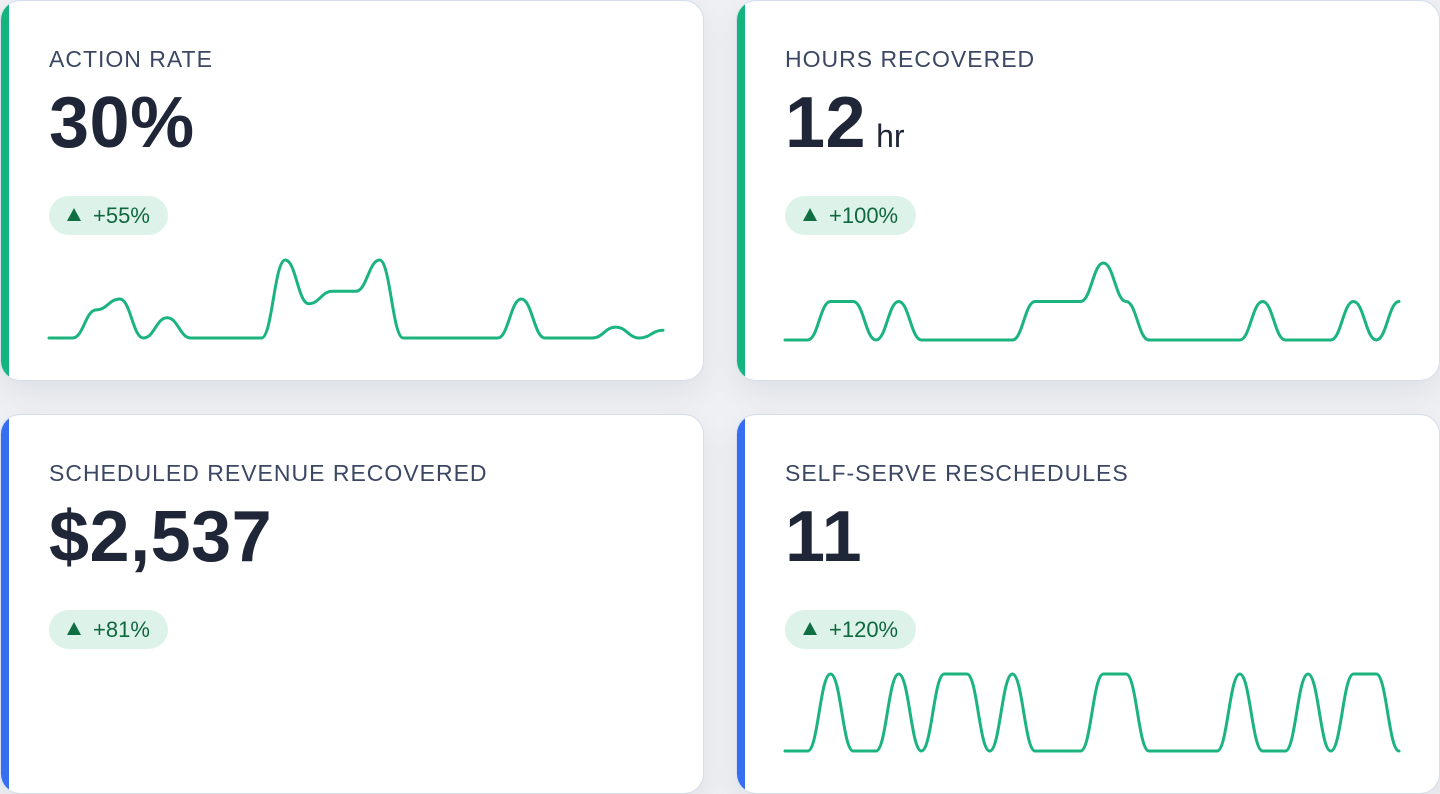 This screenshot has width=1440, height=794. What do you see at coordinates (268, 473) in the screenshot?
I see `card-label: SCHEDULED REVENUE RECOVERED` at bounding box center [268, 473].